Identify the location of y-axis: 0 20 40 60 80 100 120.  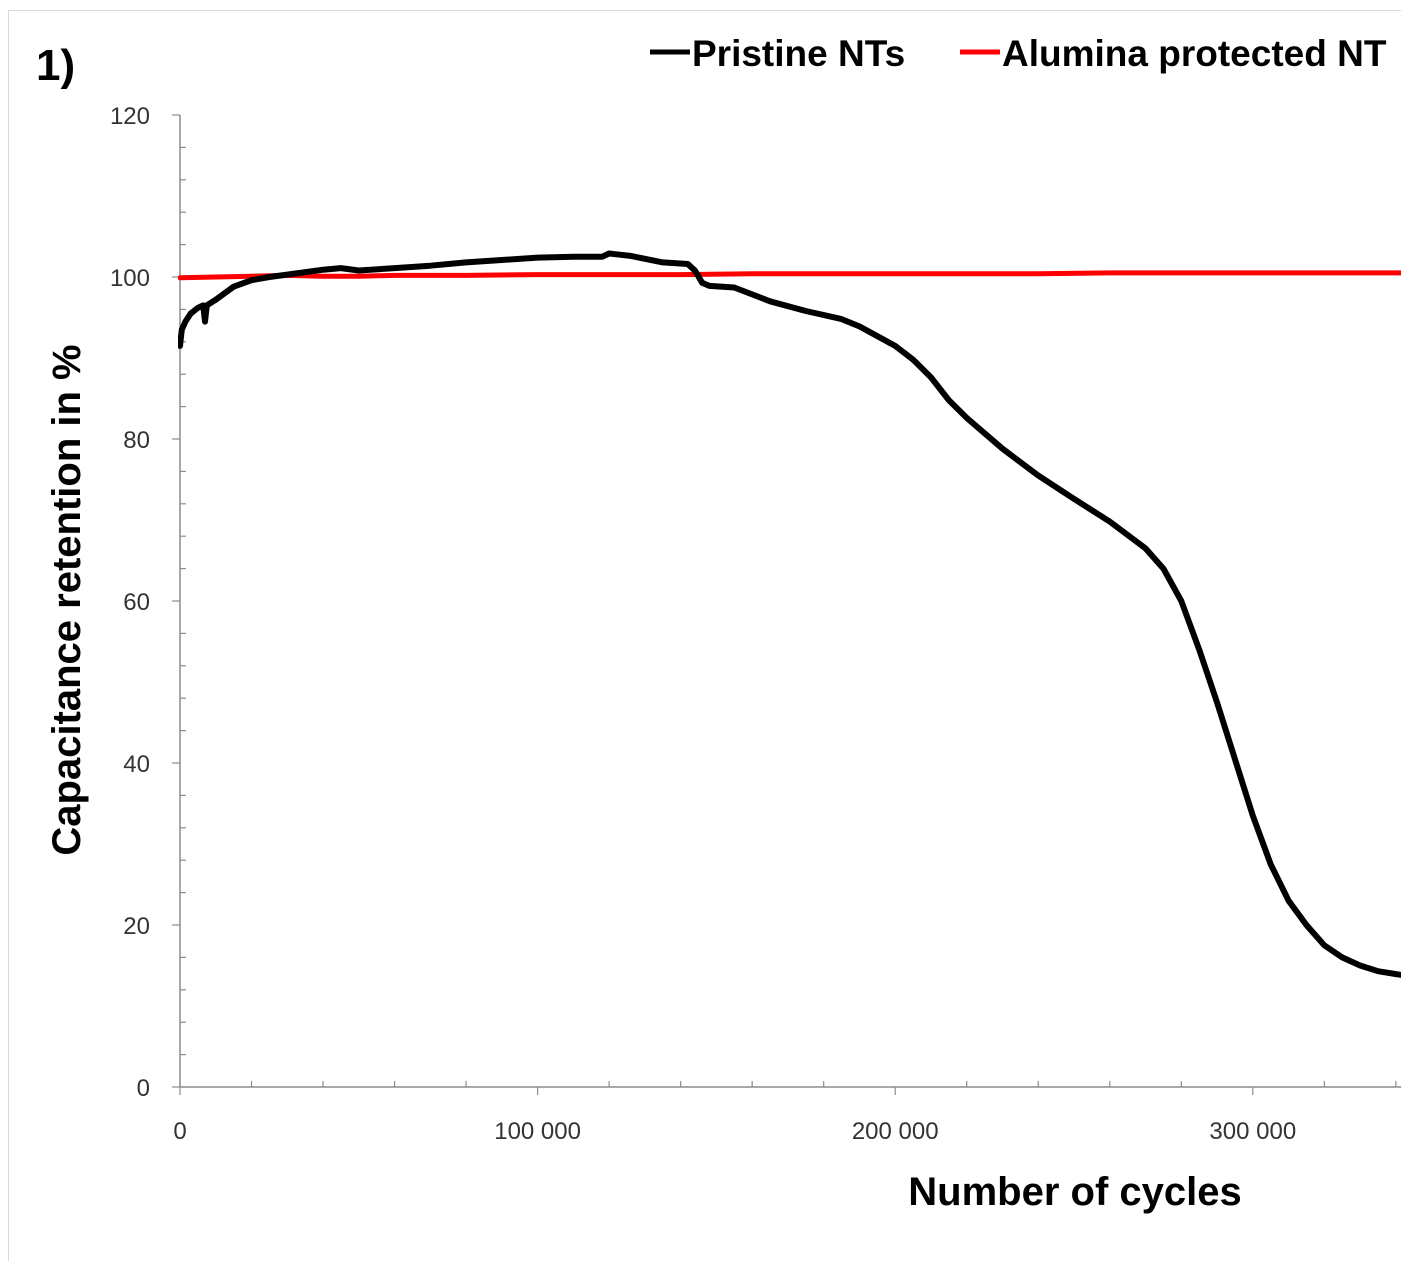
(148, 602).